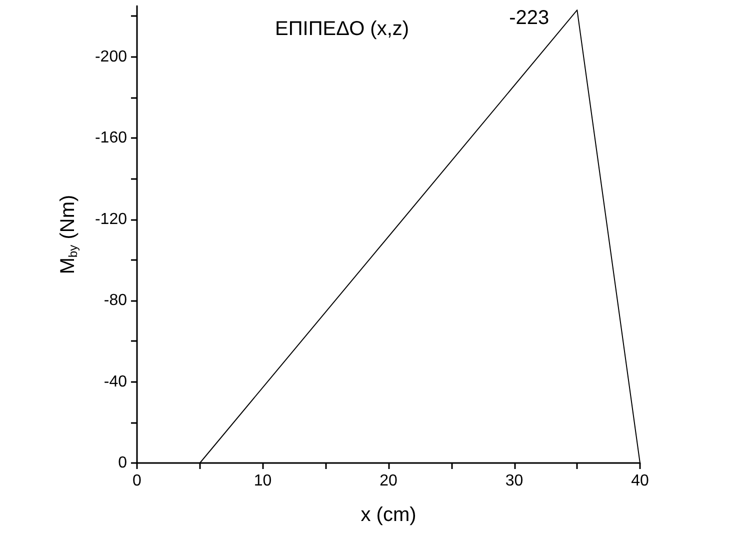  What do you see at coordinates (640, 481) in the screenshot?
I see `x-tick-label: 40` at bounding box center [640, 481].